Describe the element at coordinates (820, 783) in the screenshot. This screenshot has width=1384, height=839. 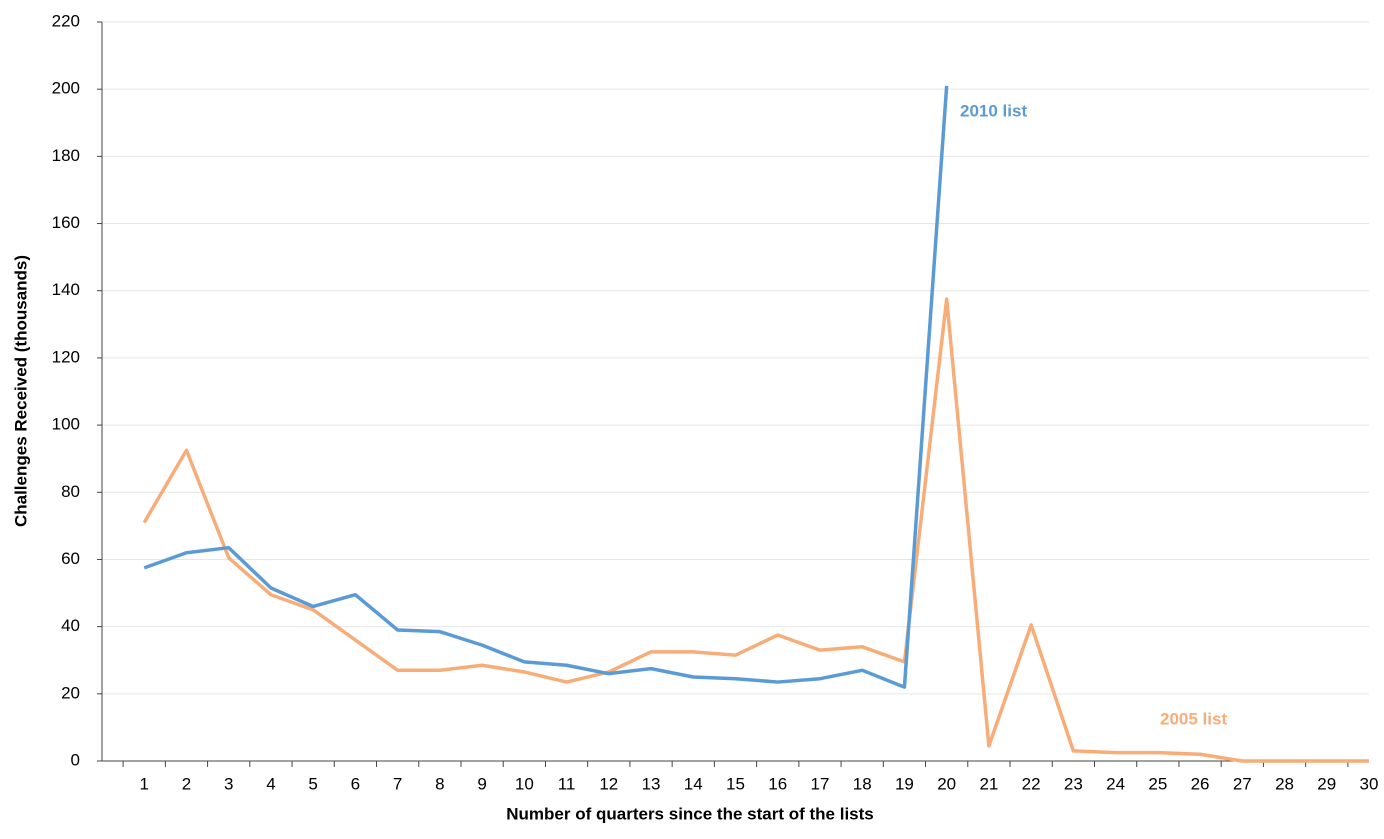
I see `x-tick-label: 17` at that location.